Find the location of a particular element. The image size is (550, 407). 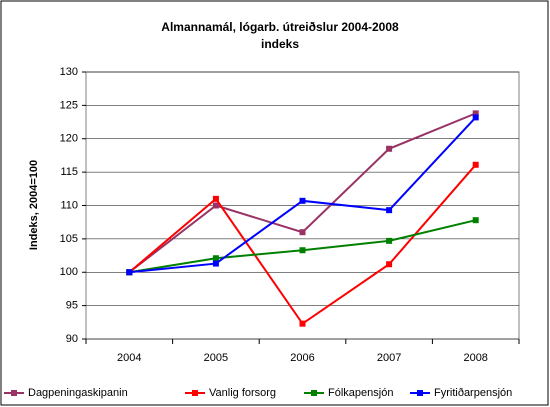

x-tick-label: 2008 is located at coordinates (475, 358).